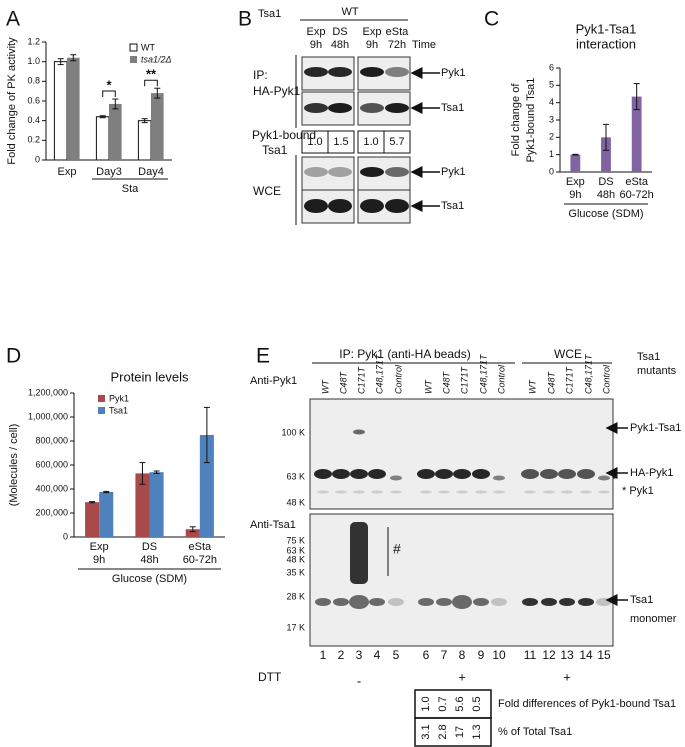 This screenshot has height=747, width=685. Describe the element at coordinates (109, 172) in the screenshot. I see `x-tick-label: Day3` at that location.